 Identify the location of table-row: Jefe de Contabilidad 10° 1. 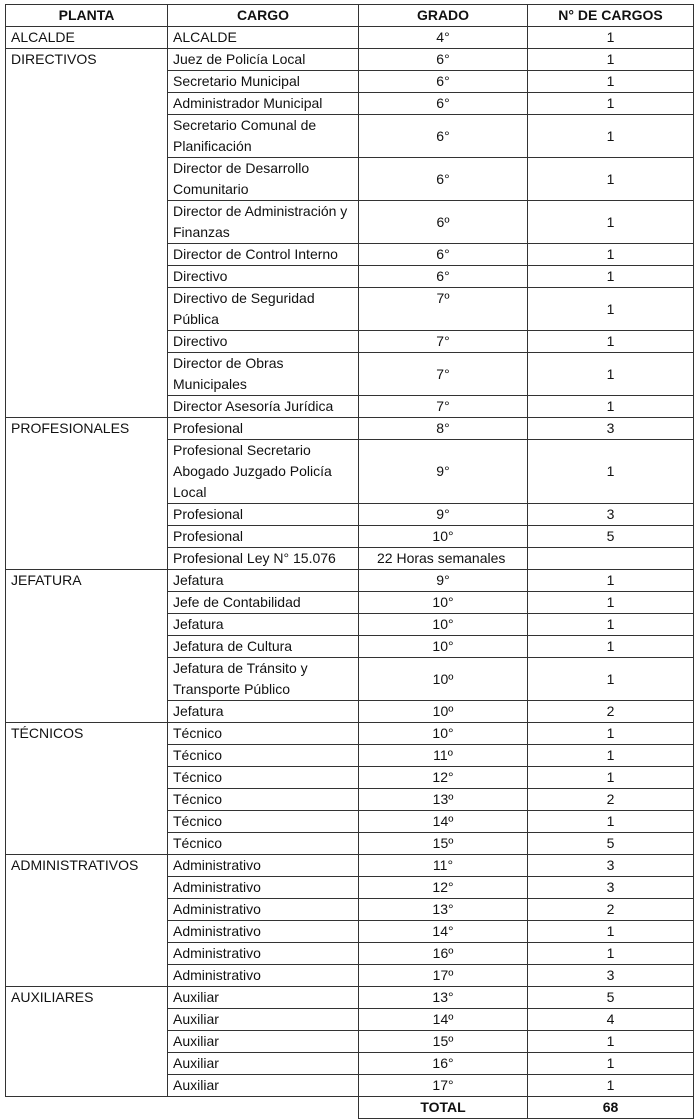
(350, 602).